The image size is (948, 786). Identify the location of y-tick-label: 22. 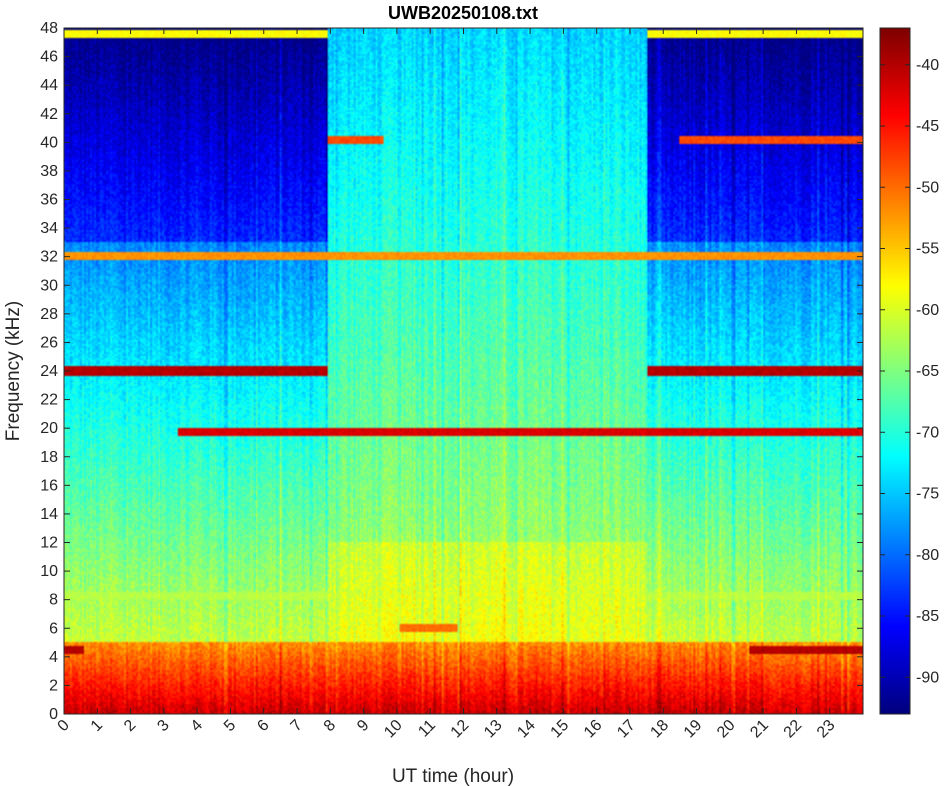
(49, 400).